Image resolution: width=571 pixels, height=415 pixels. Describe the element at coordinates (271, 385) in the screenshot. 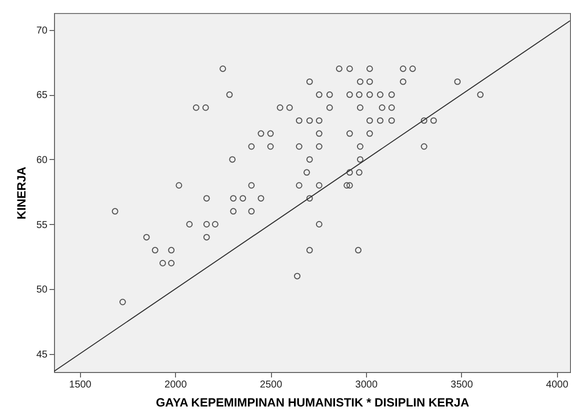

I see `x-tick-label: 2500` at that location.